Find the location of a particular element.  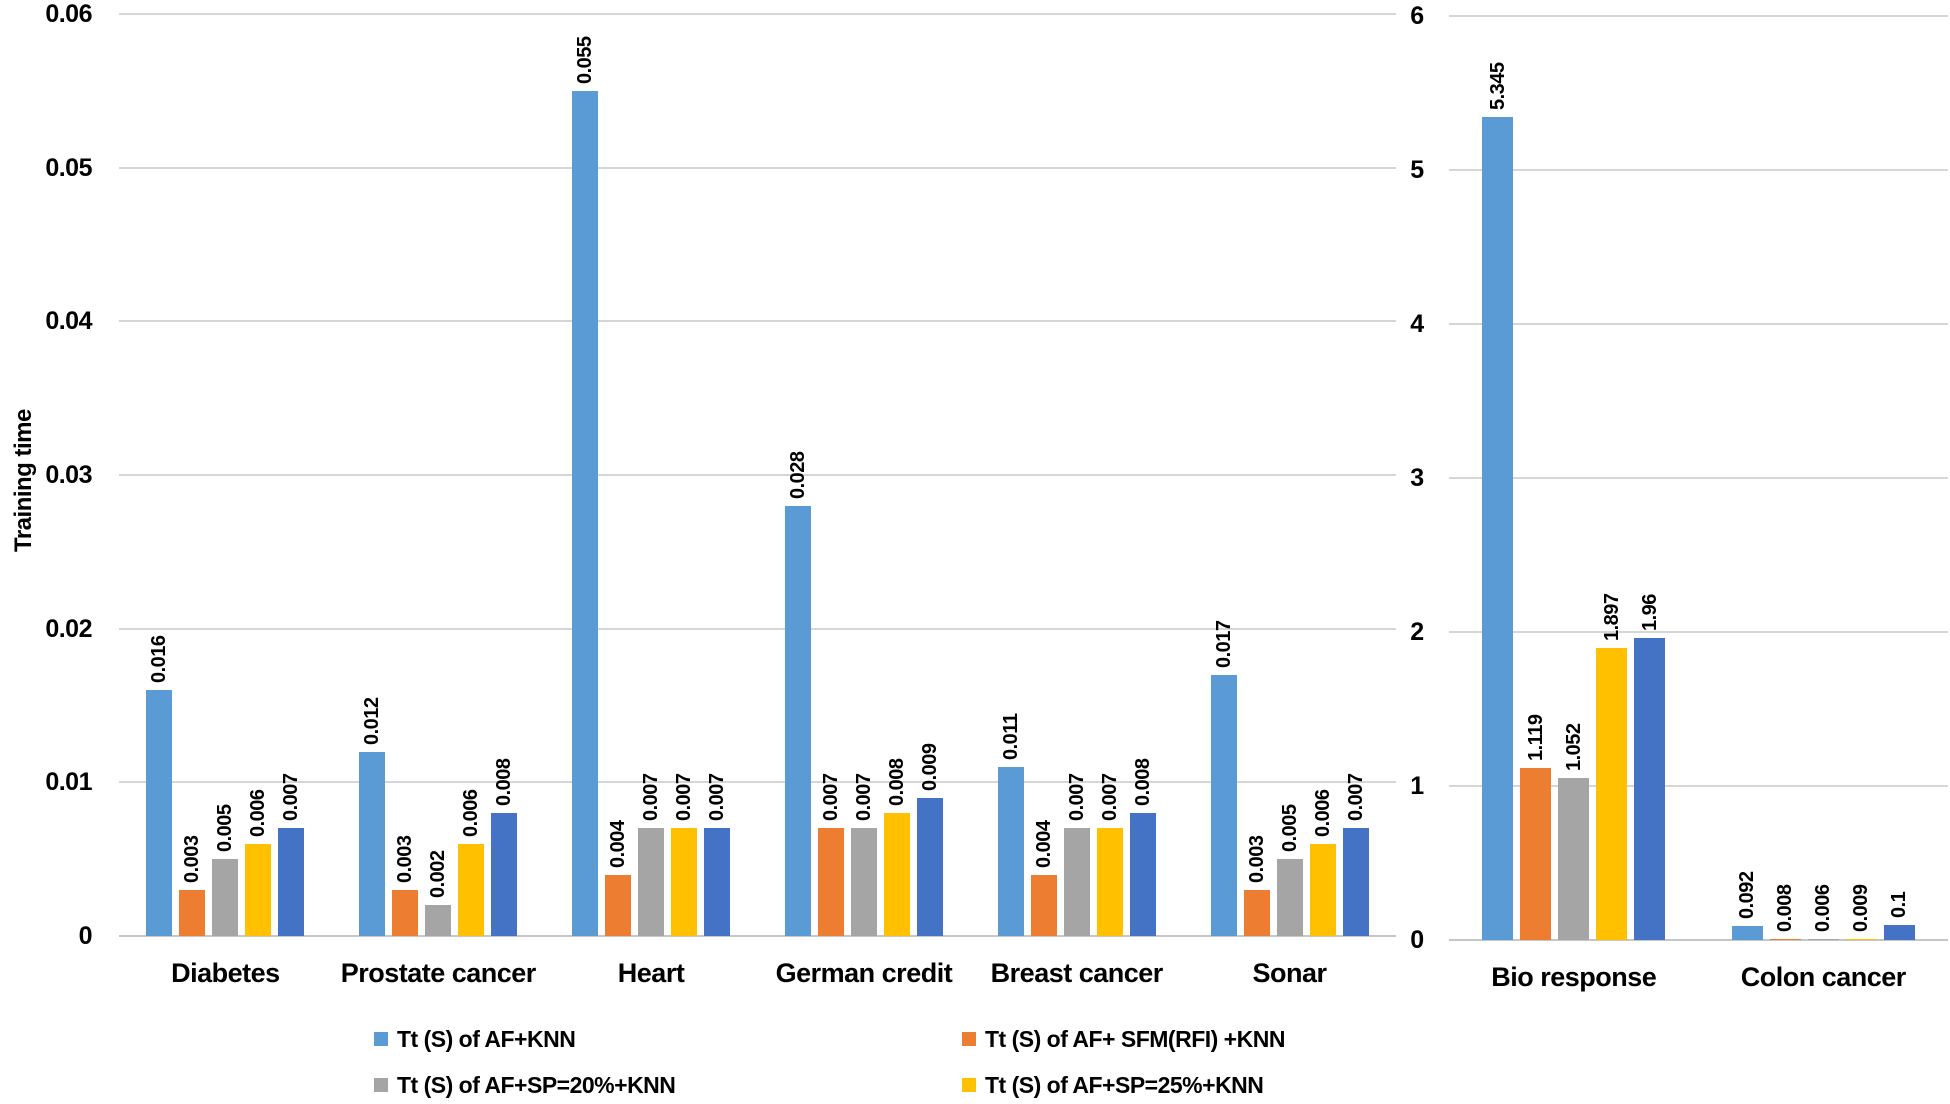

x-axis-line is located at coordinates (1698, 940).